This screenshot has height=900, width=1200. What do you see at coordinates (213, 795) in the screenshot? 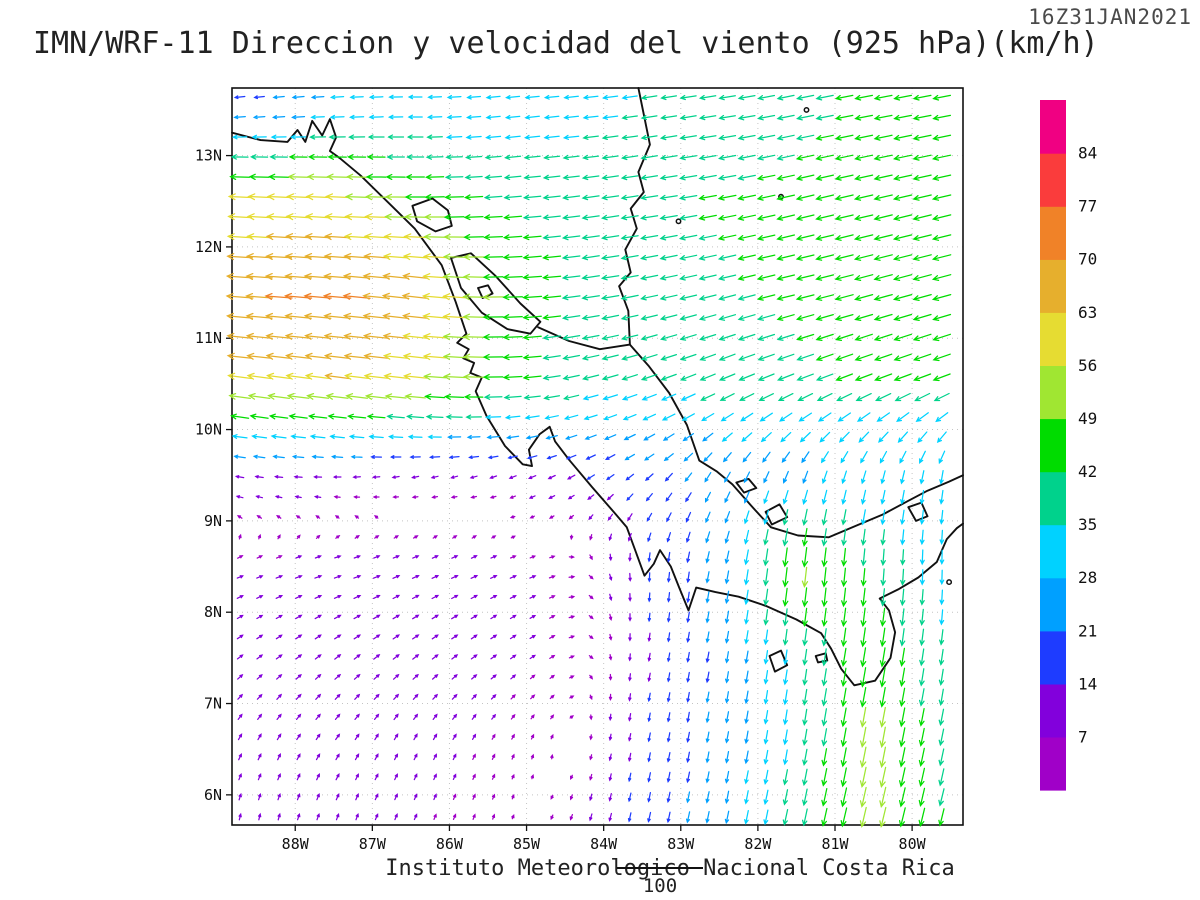
I see `lat-tick-label: 6N` at bounding box center [213, 795].